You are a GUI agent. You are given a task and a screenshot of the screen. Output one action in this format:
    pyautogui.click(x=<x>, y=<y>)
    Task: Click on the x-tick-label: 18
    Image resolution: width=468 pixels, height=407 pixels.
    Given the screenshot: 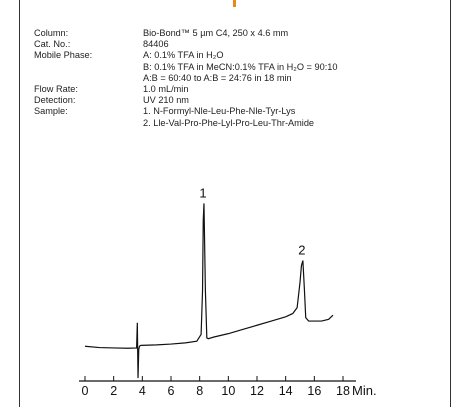 What is the action you would take?
    pyautogui.click(x=343, y=391)
    